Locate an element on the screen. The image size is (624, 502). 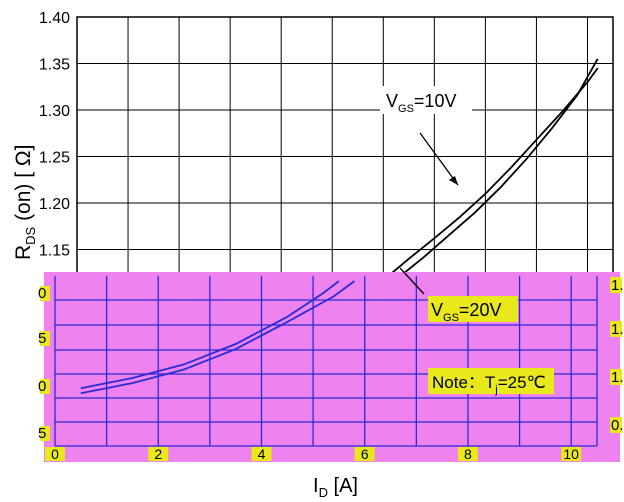
note-label: Note：Tj=25℃ is located at coordinates (489, 384).